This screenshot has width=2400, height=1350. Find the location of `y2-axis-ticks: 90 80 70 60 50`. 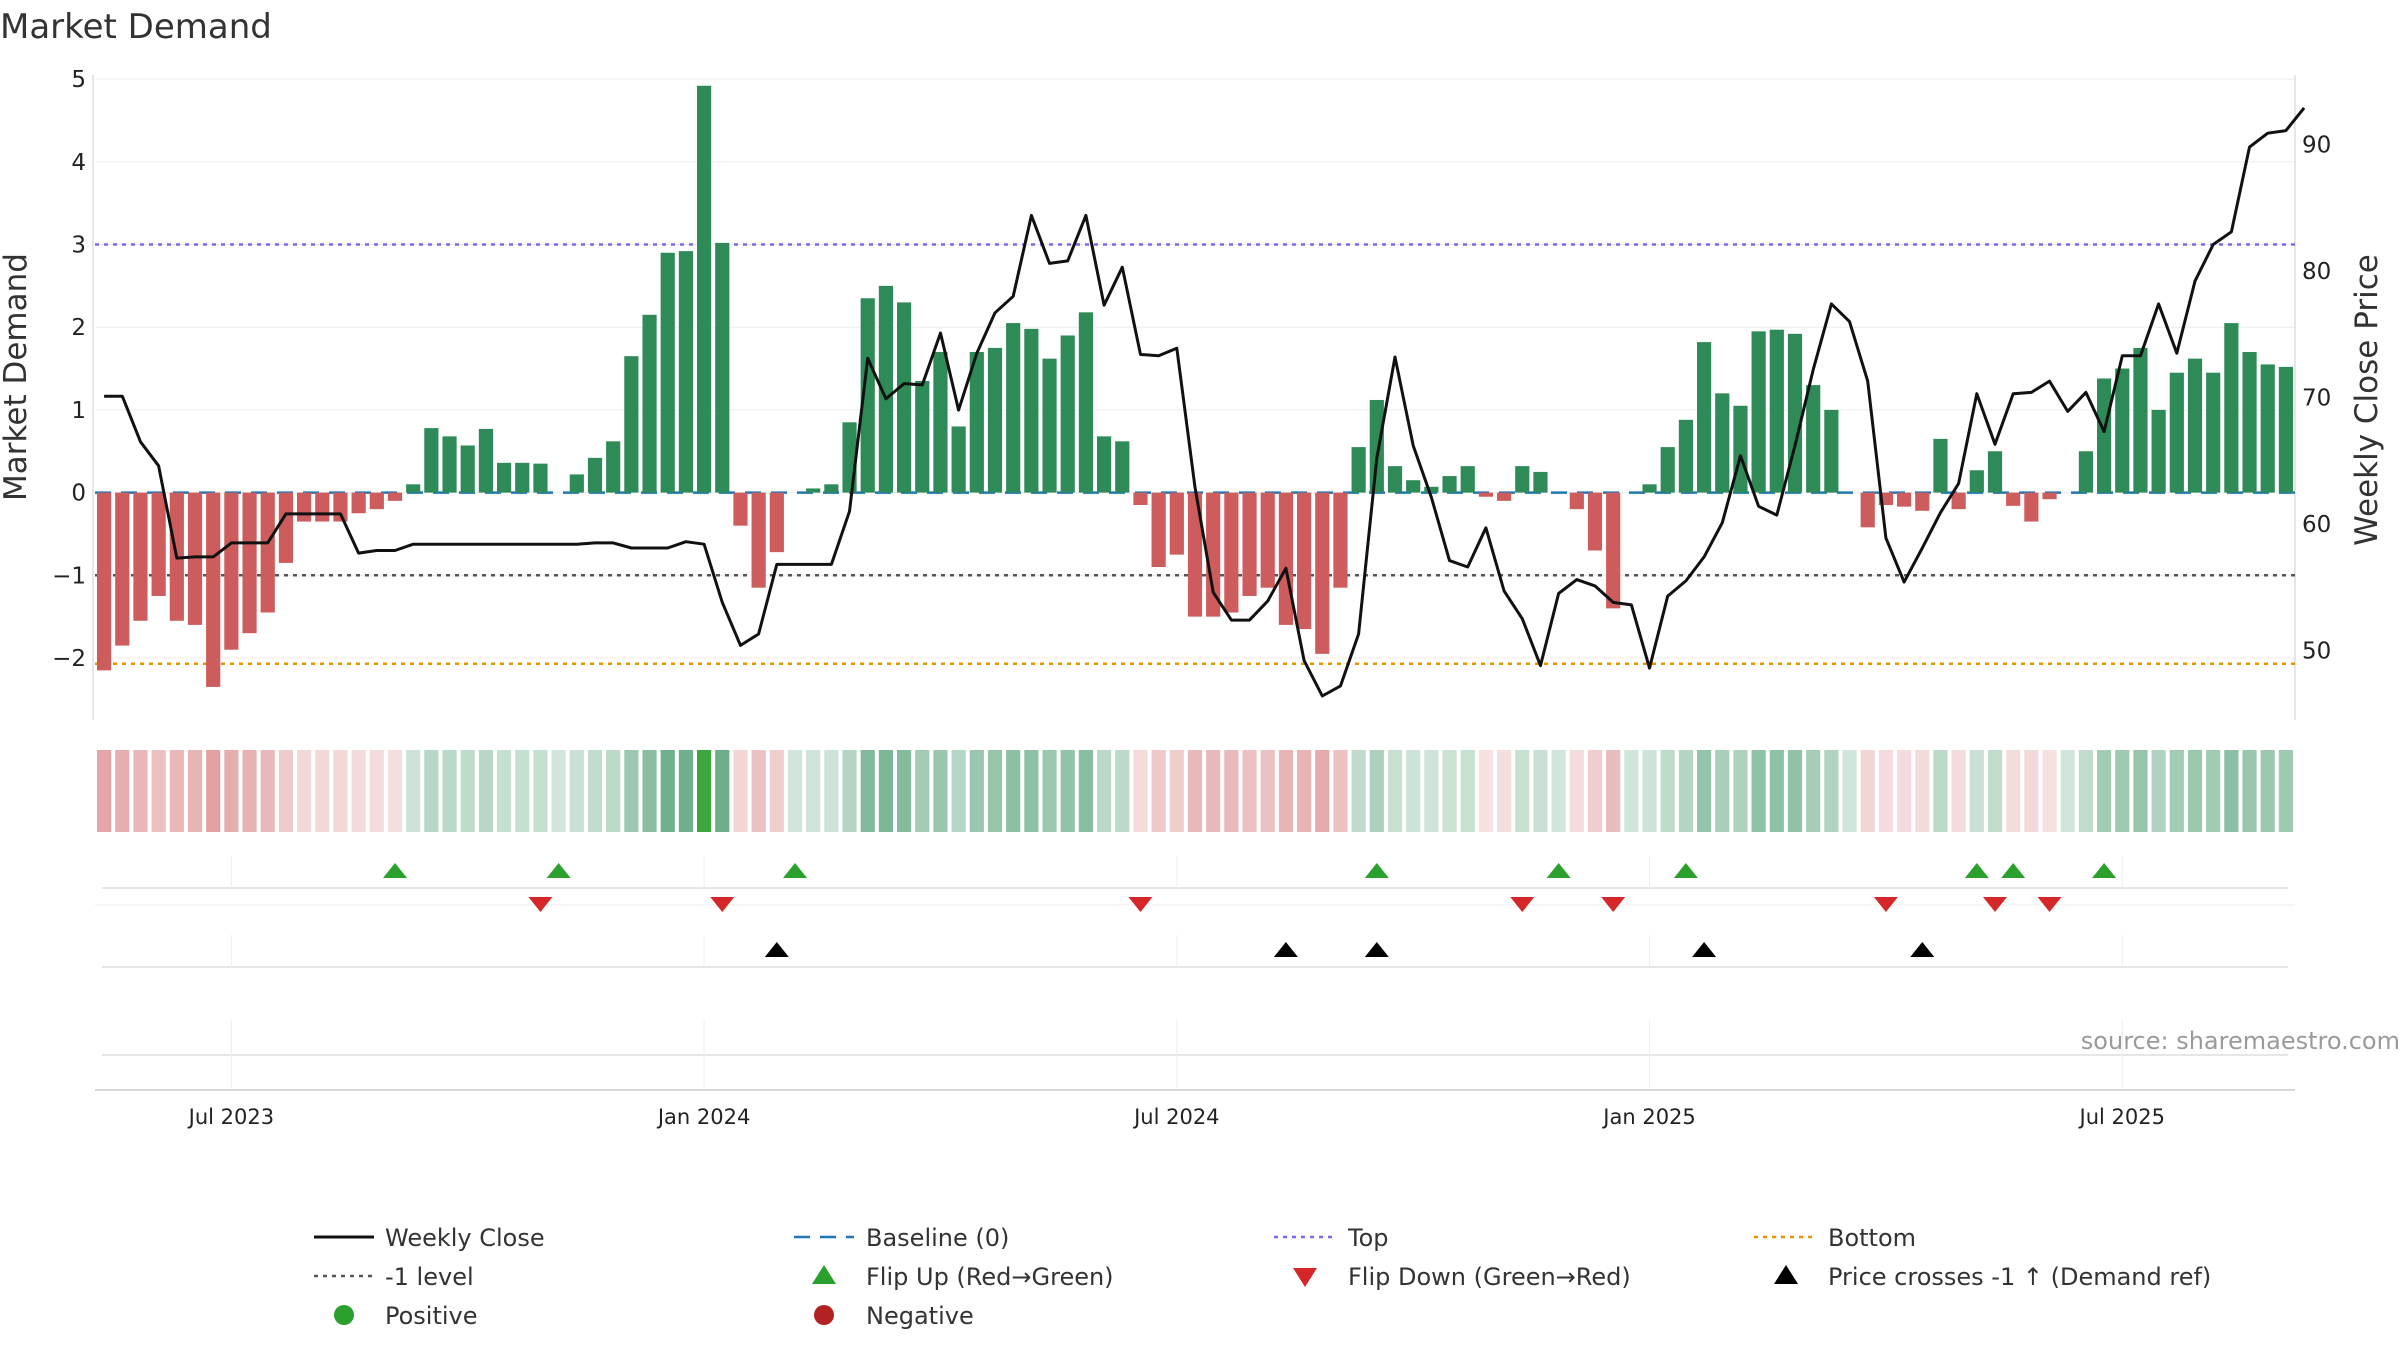

y2-axis-ticks: 90 80 70 60 50 is located at coordinates (2316, 399).